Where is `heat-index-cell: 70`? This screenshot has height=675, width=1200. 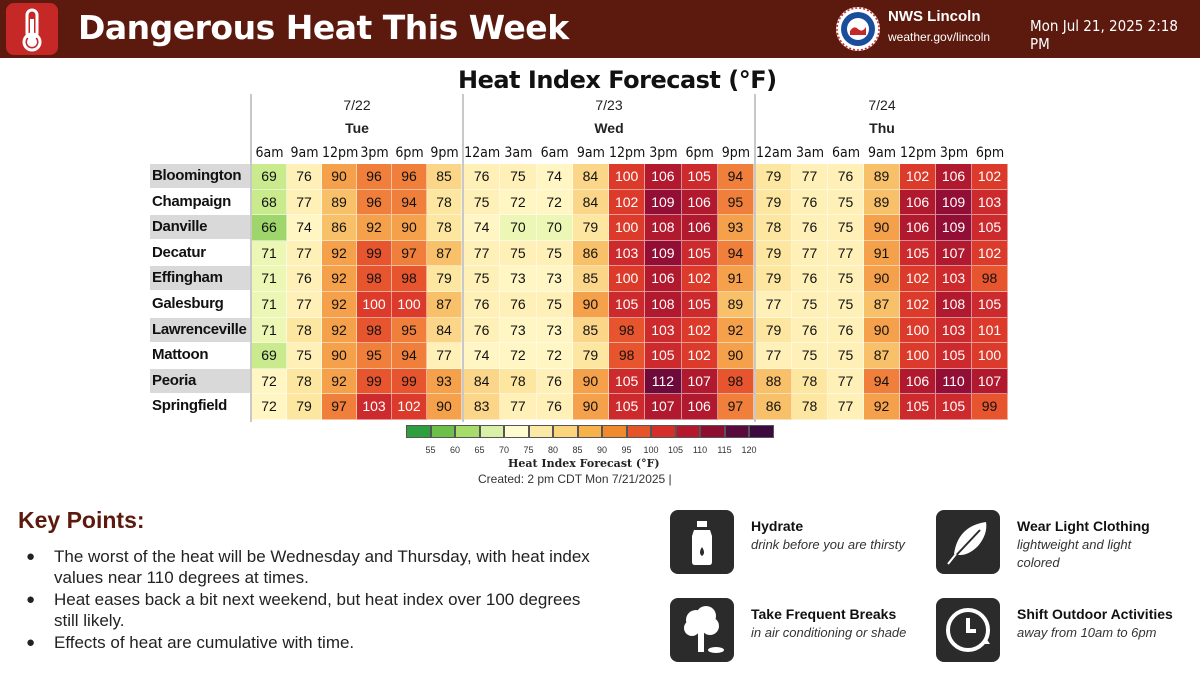
heat-index-cell: 70 is located at coordinates (518, 228).